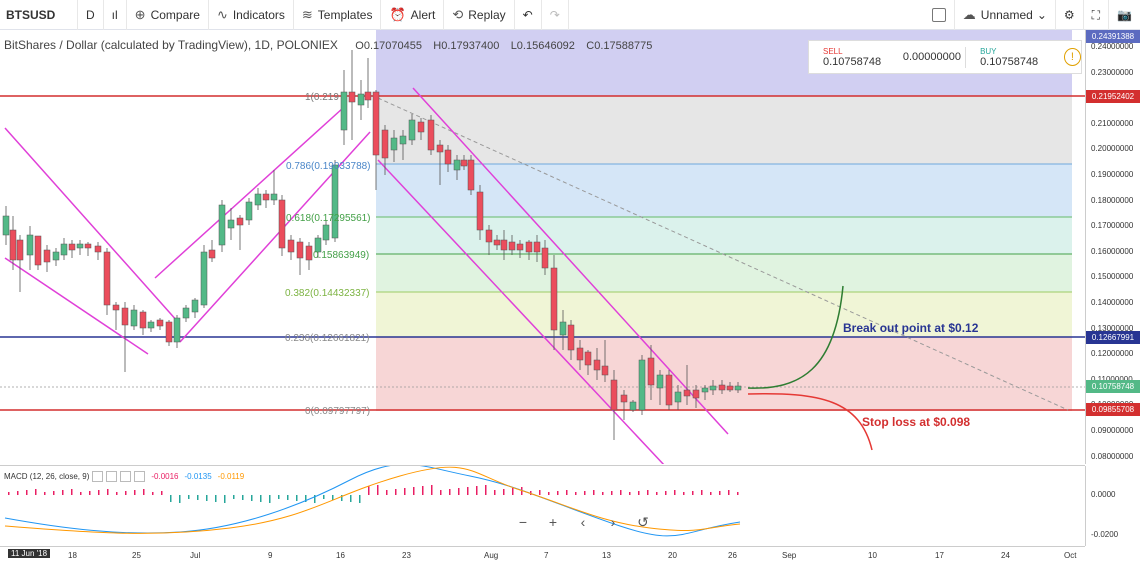  Describe the element at coordinates (1004, 15) in the screenshot. I see `layout-button: ☁ Unnamed ⌄` at that location.